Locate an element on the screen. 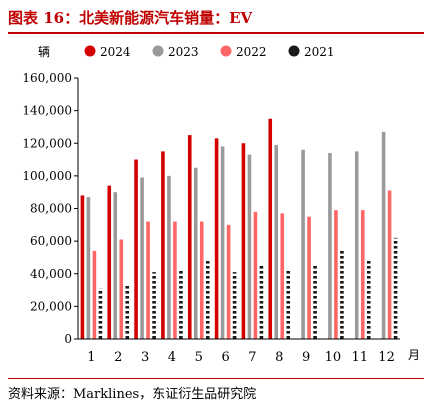  x-tick-label: 10 is located at coordinates (333, 357).